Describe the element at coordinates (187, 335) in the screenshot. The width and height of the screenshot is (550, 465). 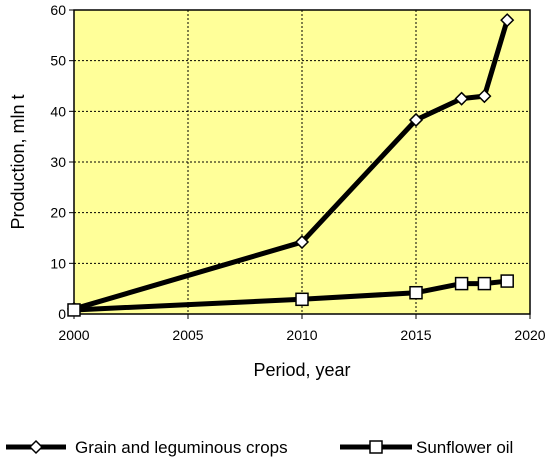
I see `x-tick-label: 2005` at that location.